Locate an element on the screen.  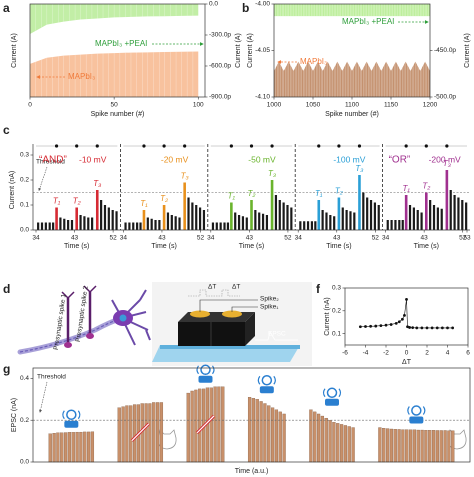
x-tick-label: -6 is located at coordinates (345, 353).